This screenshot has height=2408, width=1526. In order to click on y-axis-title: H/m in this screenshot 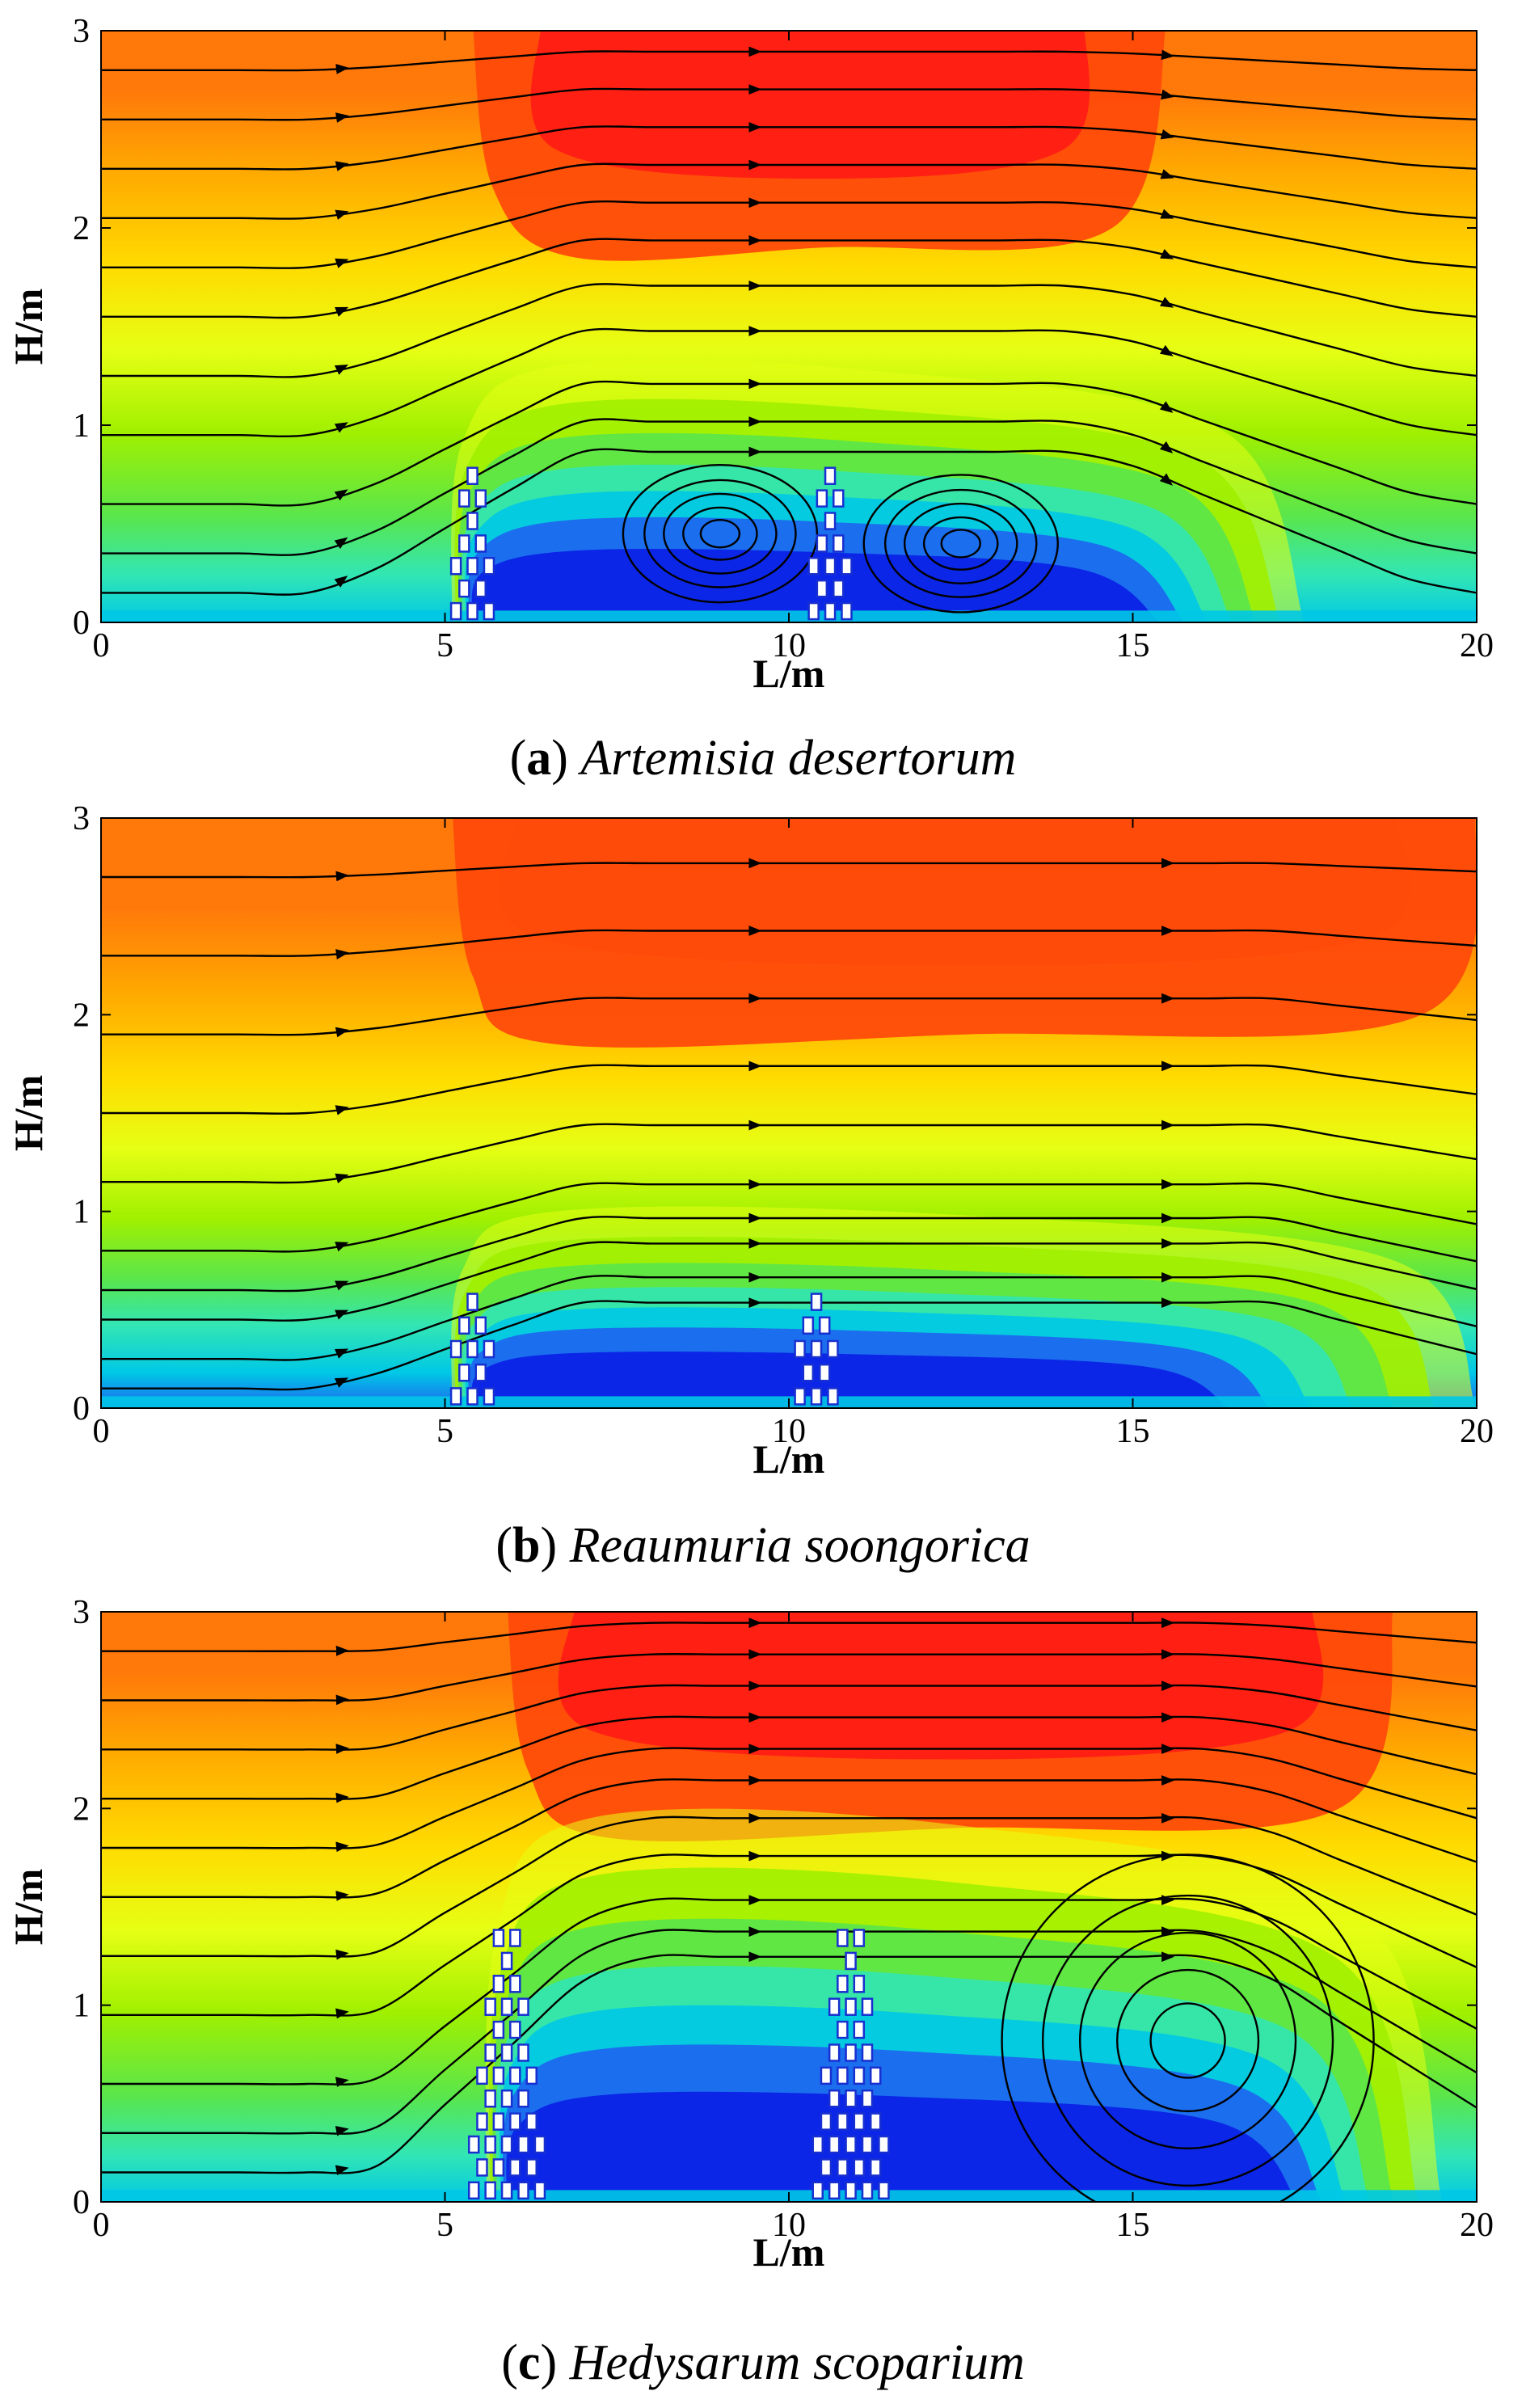, I will do `click(29, 1907)`.